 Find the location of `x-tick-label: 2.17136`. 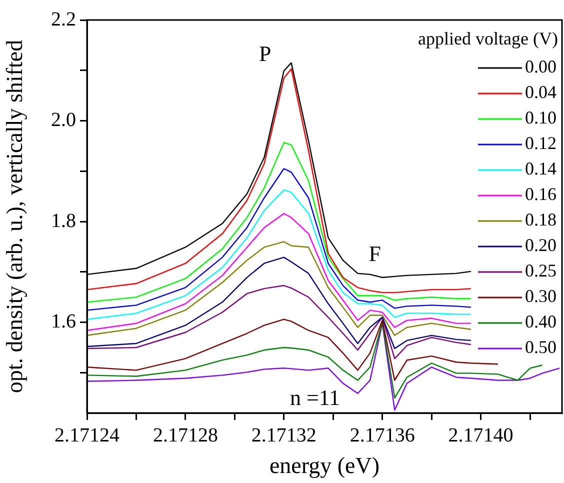

x-tick-label: 2.17136 is located at coordinates (382, 435).